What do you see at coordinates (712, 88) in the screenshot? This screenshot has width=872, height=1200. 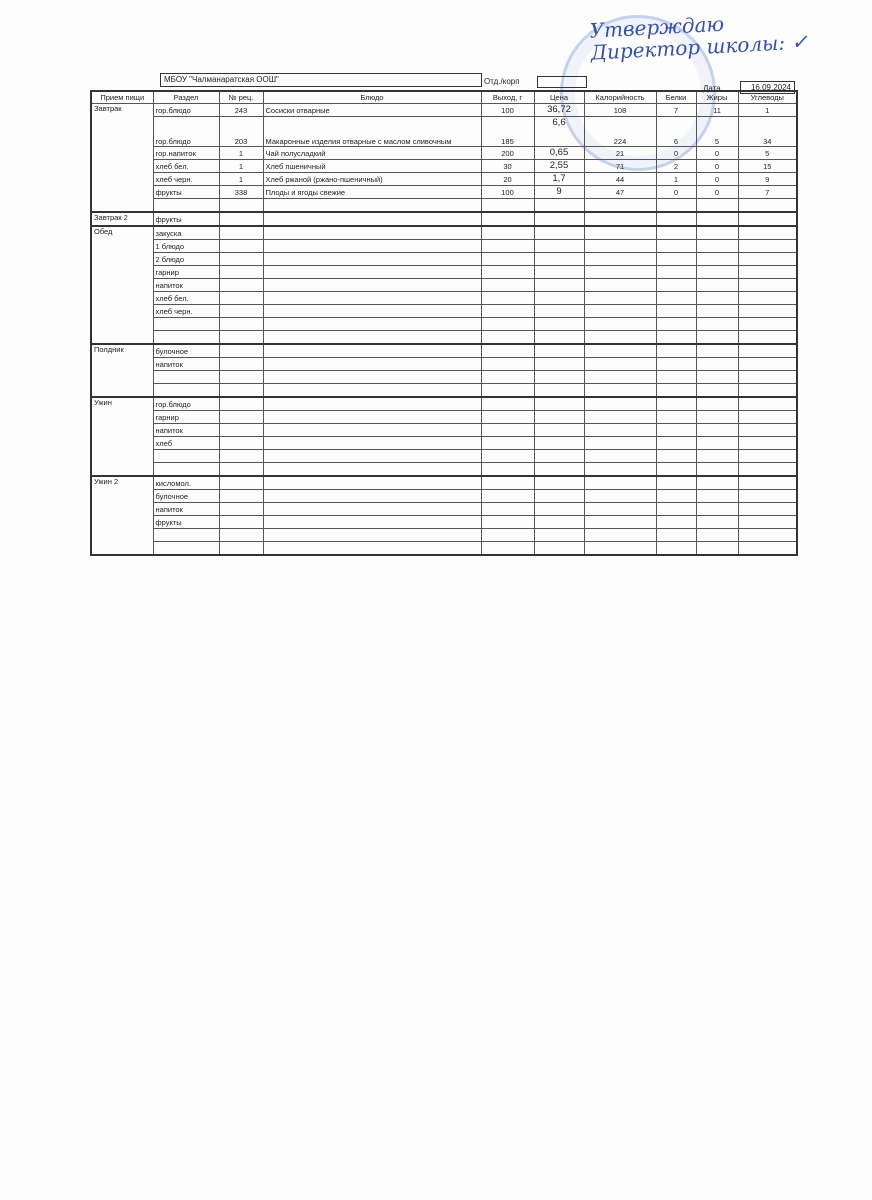 I see `date-label: Дата` at bounding box center [712, 88].